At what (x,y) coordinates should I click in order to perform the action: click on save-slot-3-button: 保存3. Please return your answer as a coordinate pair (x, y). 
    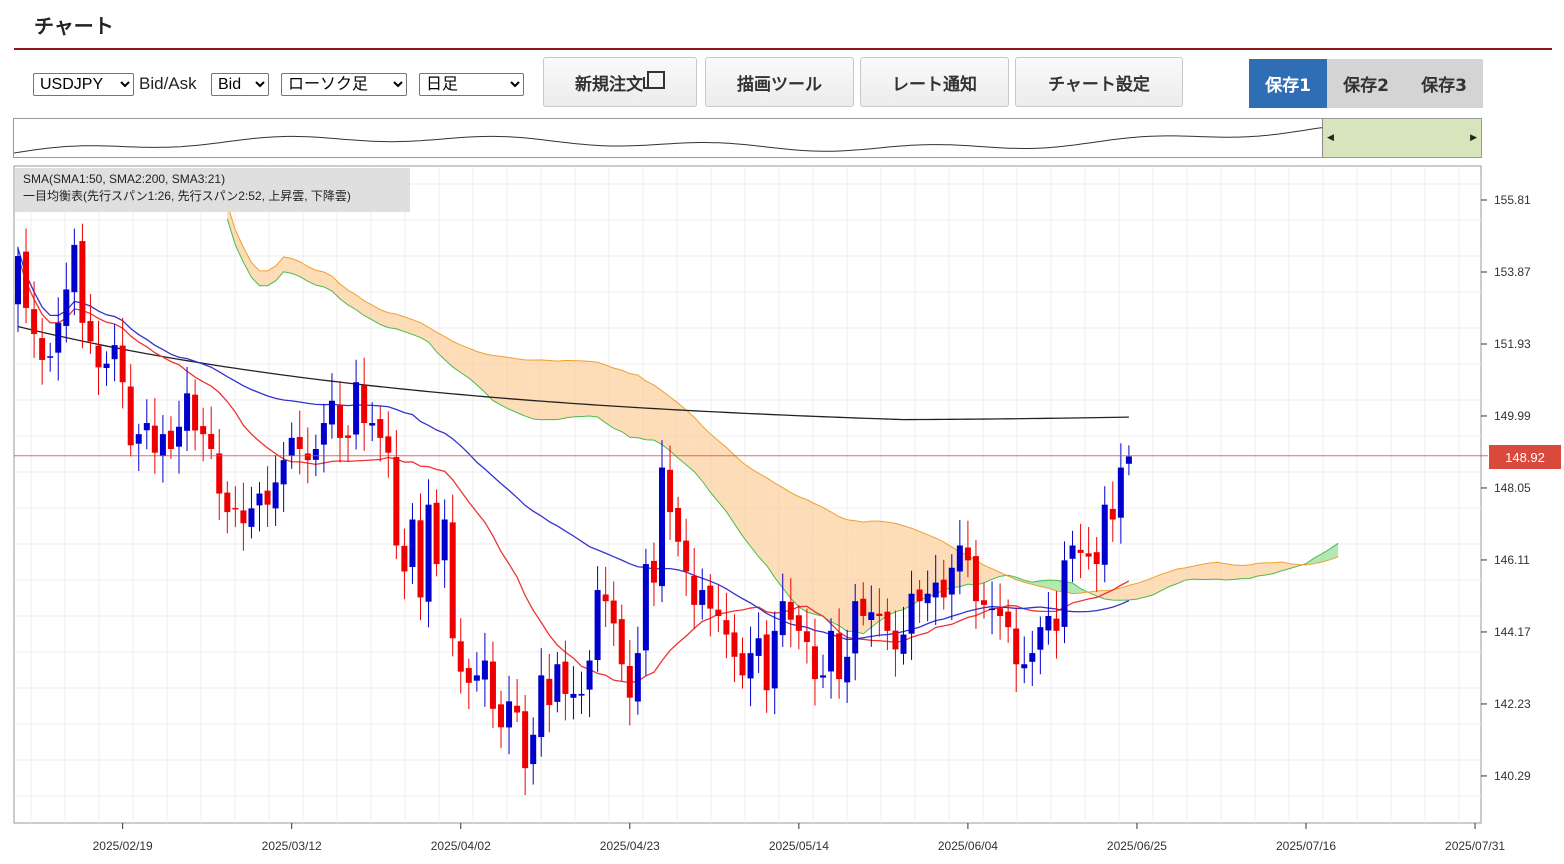
    Looking at the image, I should click on (1444, 83).